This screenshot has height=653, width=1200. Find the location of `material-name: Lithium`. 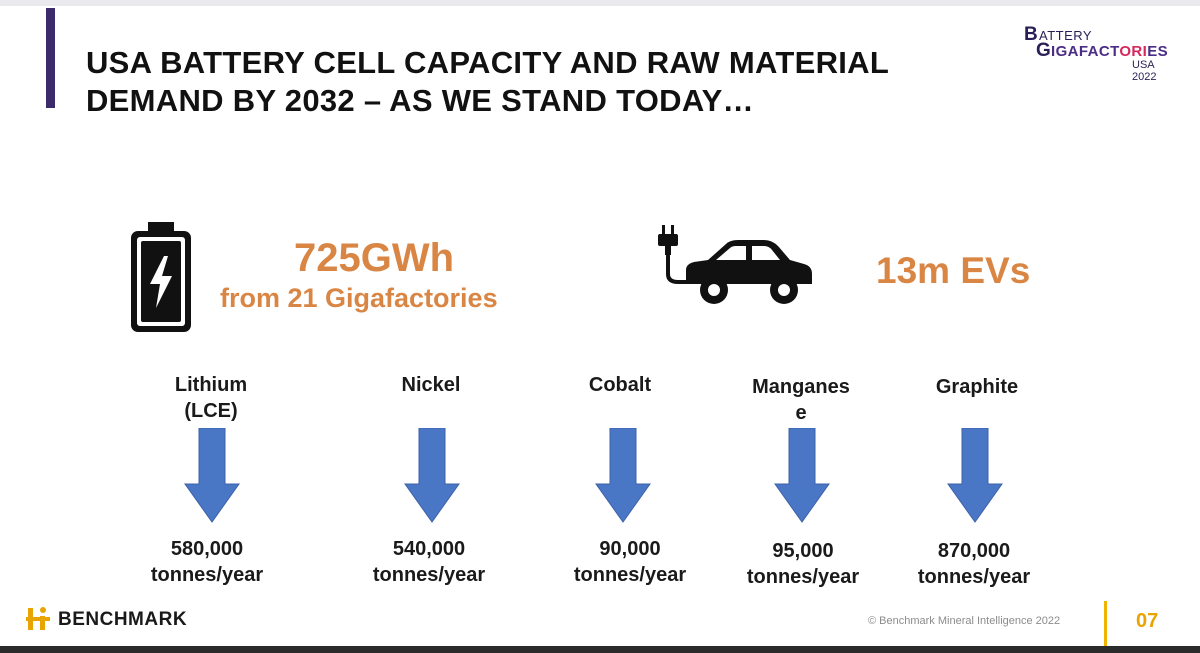

material-name: Lithium is located at coordinates (211, 385).